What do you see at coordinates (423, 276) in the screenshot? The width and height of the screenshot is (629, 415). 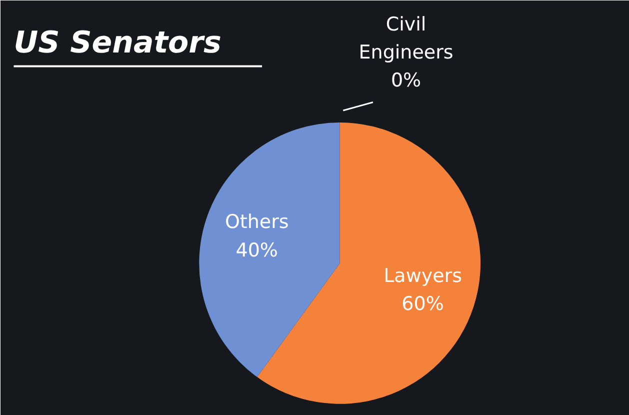 I see `slice-label: Lawyers` at bounding box center [423, 276].